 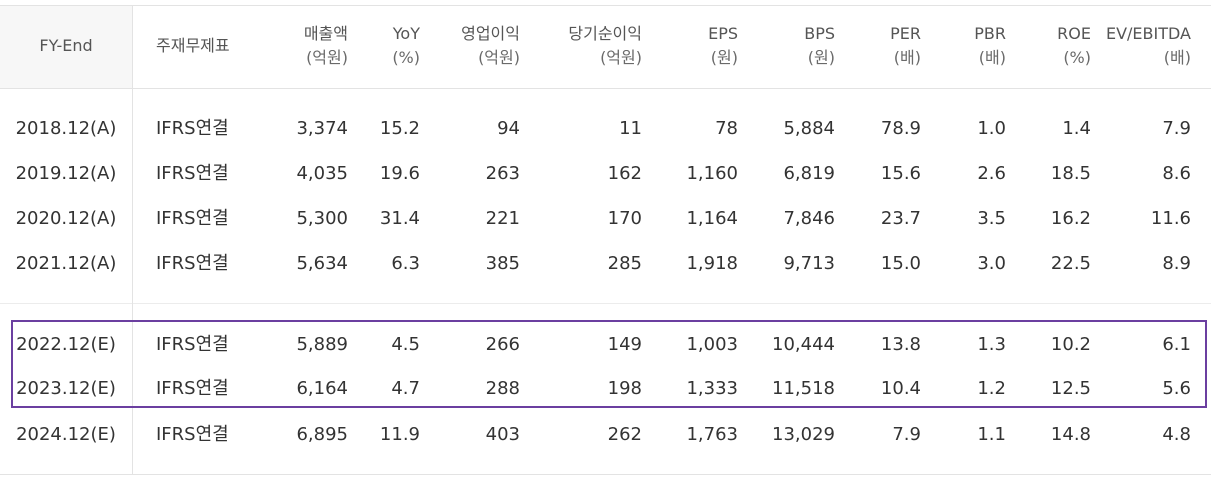 What do you see at coordinates (322, 128) in the screenshot?
I see `cell-sales: 3,374` at bounding box center [322, 128].